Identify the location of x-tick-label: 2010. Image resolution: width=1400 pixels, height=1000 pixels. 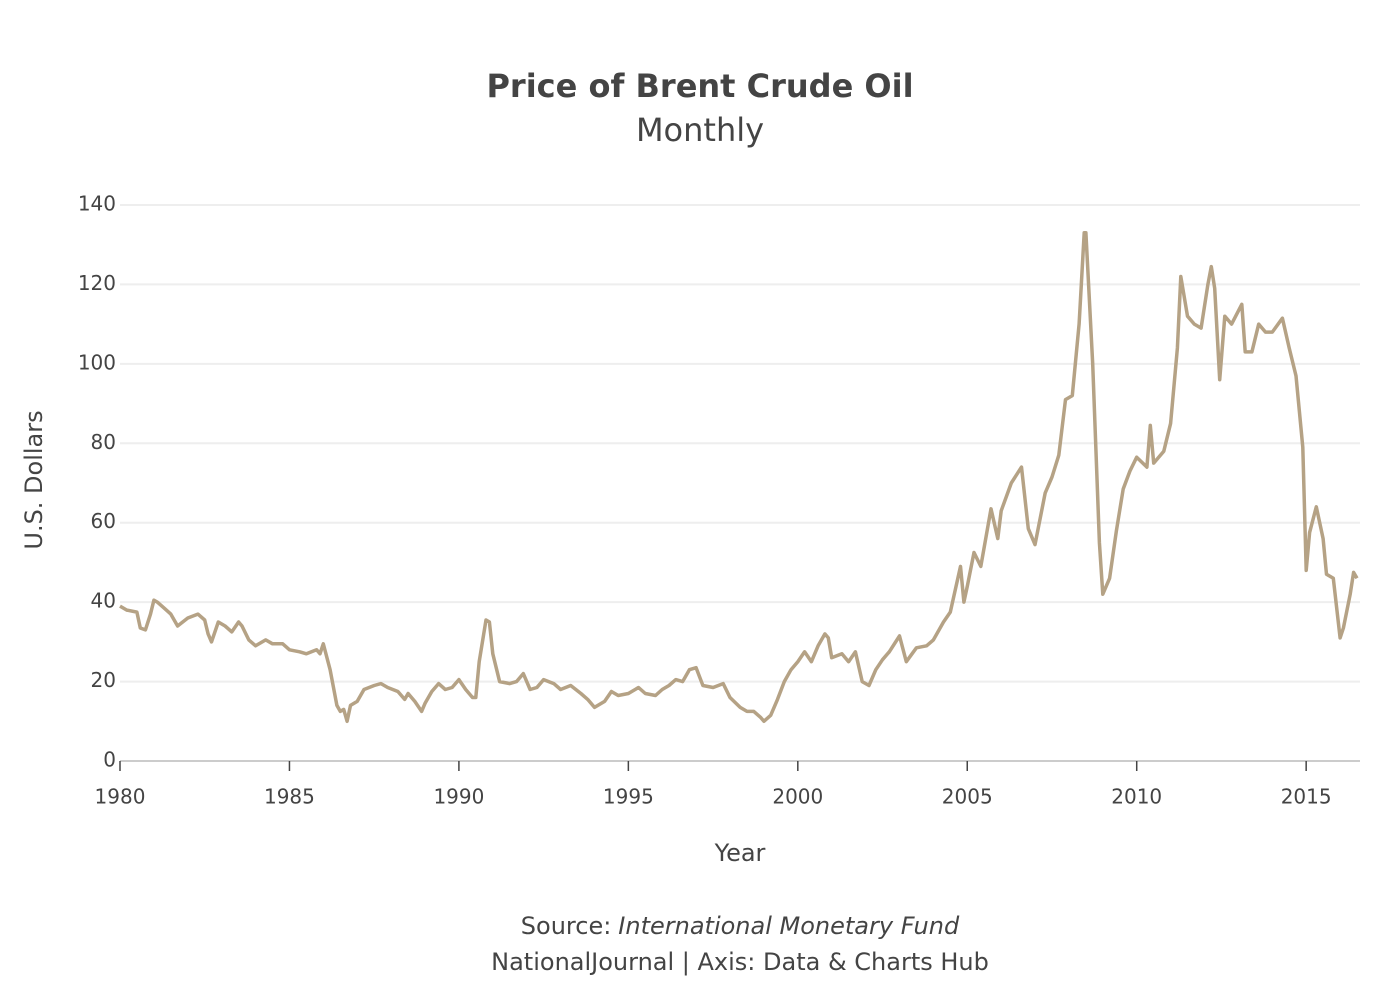
(1136, 797).